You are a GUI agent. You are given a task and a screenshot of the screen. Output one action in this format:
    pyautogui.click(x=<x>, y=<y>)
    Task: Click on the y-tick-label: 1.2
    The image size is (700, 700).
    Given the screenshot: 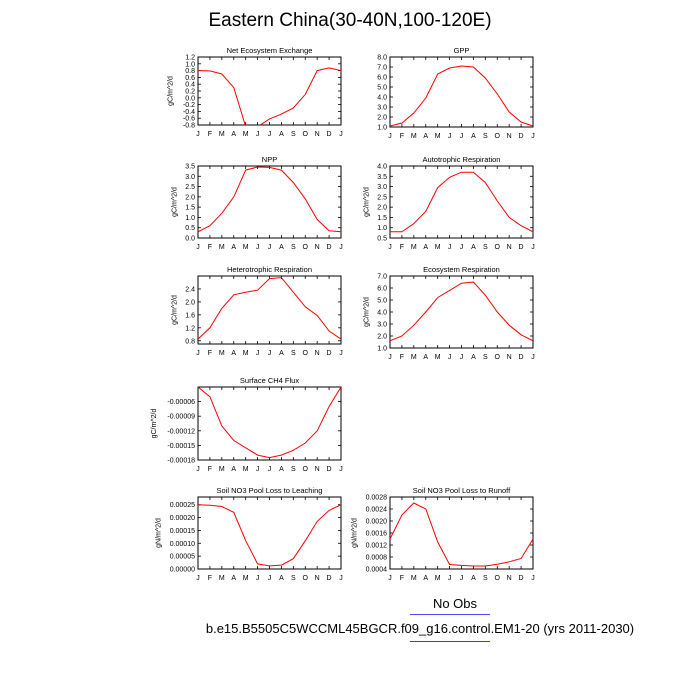 What is the action you would take?
    pyautogui.click(x=190, y=58)
    